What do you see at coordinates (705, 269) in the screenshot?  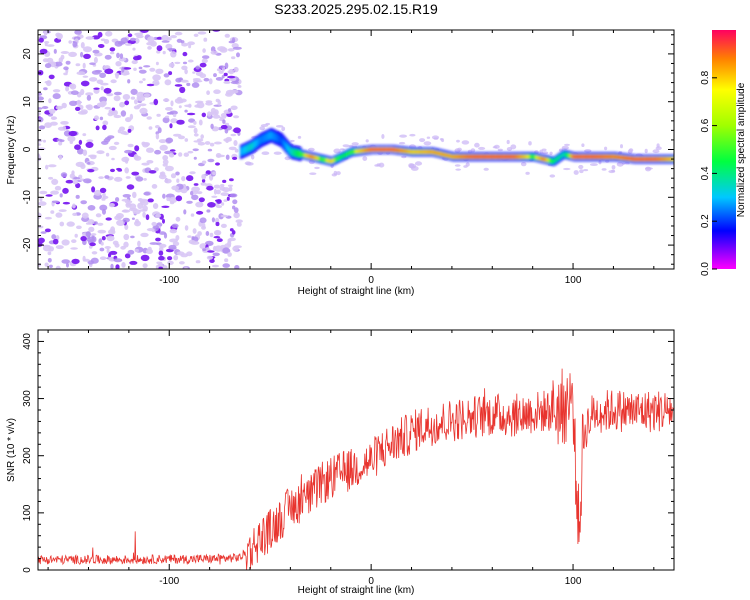 I see `colorbar-tick-label: 0.0` at bounding box center [705, 269].